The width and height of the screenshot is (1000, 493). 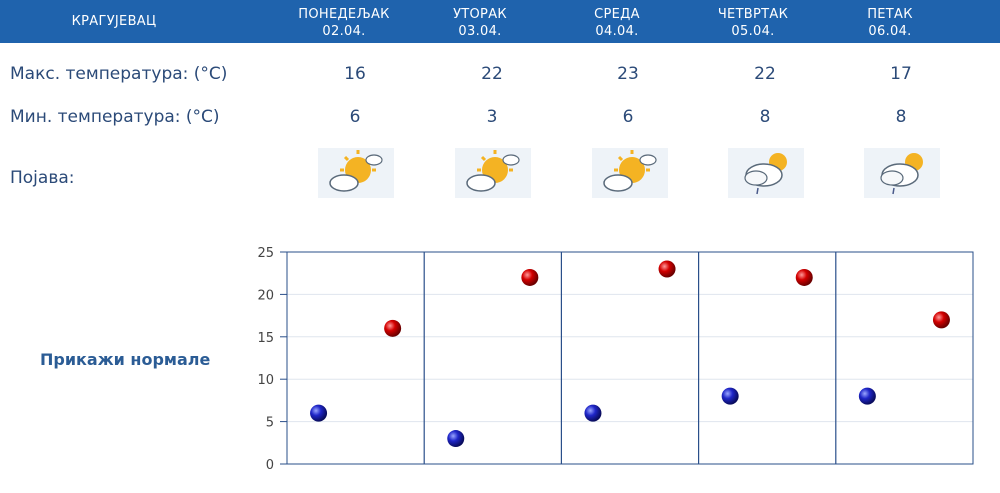 What do you see at coordinates (480, 23) in the screenshot?
I see `day-header-2: УТОРАК 03.04.` at bounding box center [480, 23].